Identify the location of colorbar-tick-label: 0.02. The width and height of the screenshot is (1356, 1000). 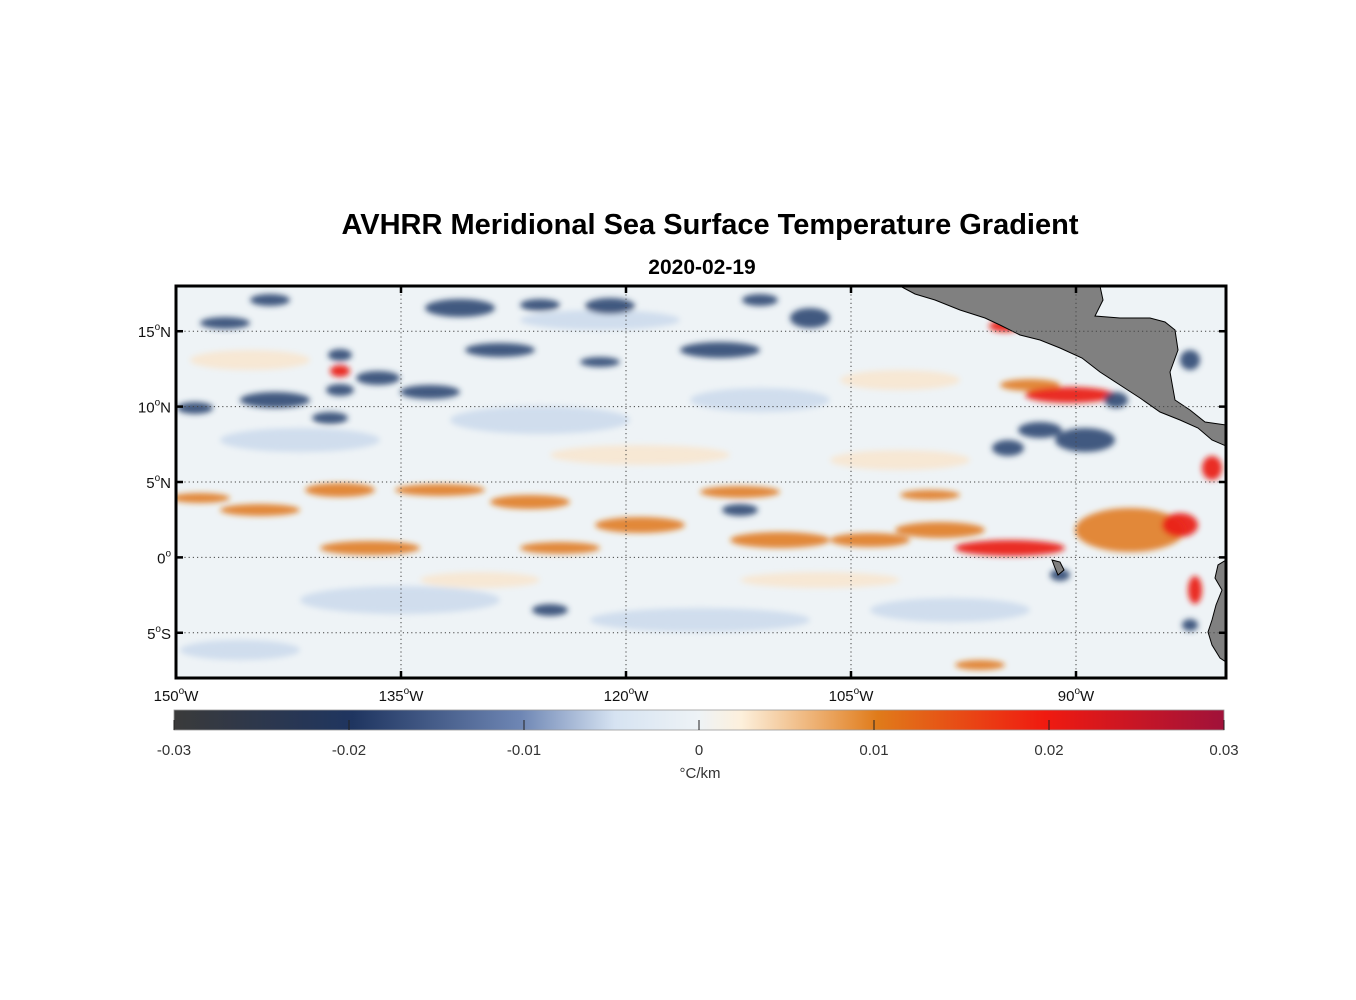
(1048, 750).